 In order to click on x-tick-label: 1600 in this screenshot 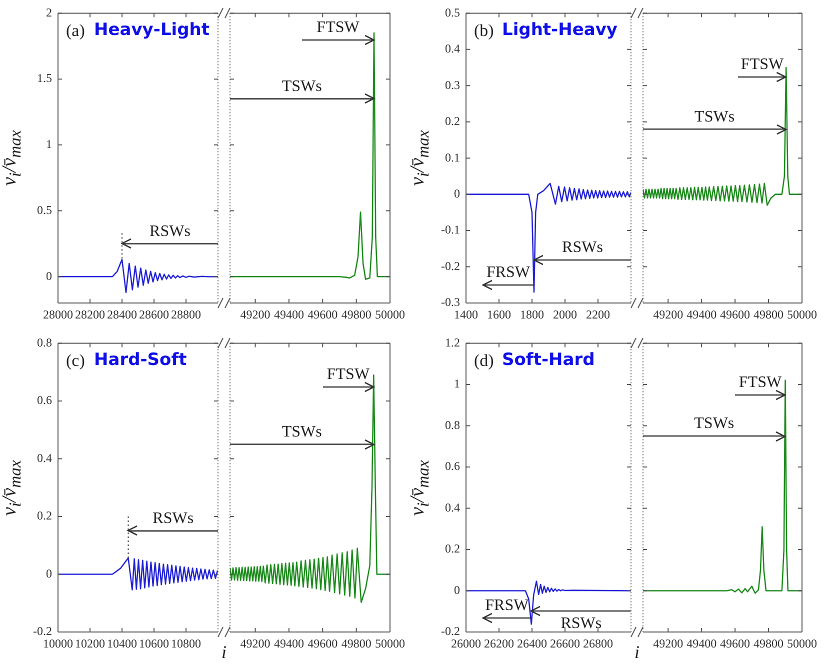, I will do `click(499, 314)`.